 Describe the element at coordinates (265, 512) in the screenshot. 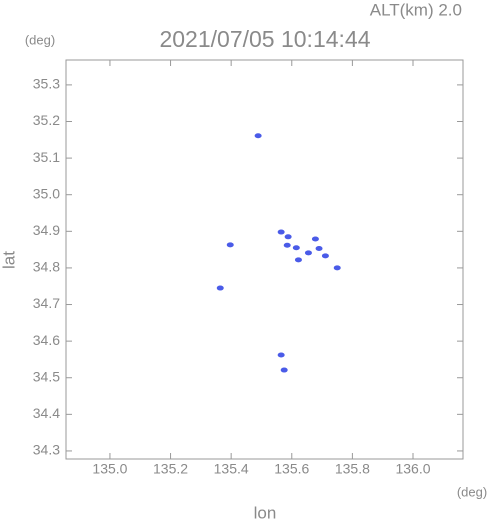

I see `x-axis-label: lon` at that location.